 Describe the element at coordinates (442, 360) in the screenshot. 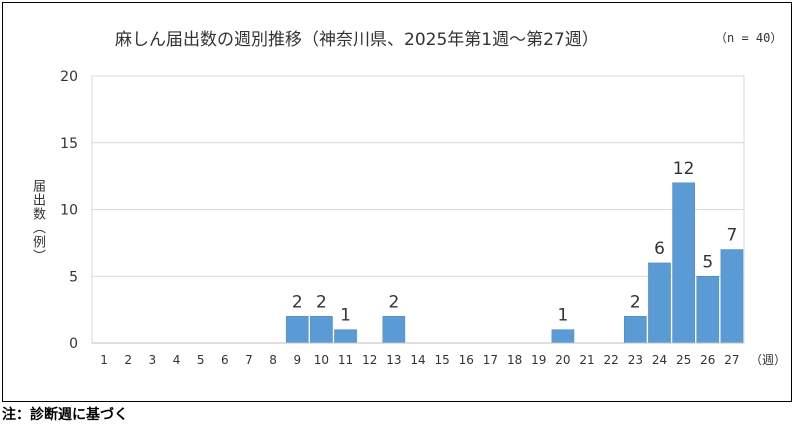

I see `x-tick-label: 15` at that location.